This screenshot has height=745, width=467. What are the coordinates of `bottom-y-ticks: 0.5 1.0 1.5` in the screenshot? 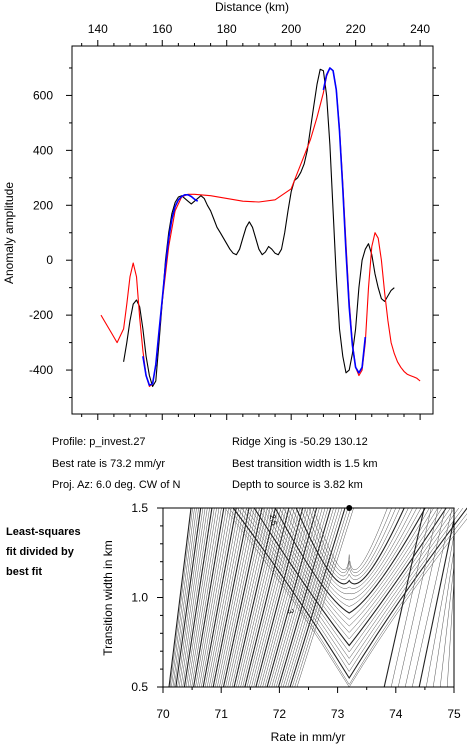 It's located at (147, 597).